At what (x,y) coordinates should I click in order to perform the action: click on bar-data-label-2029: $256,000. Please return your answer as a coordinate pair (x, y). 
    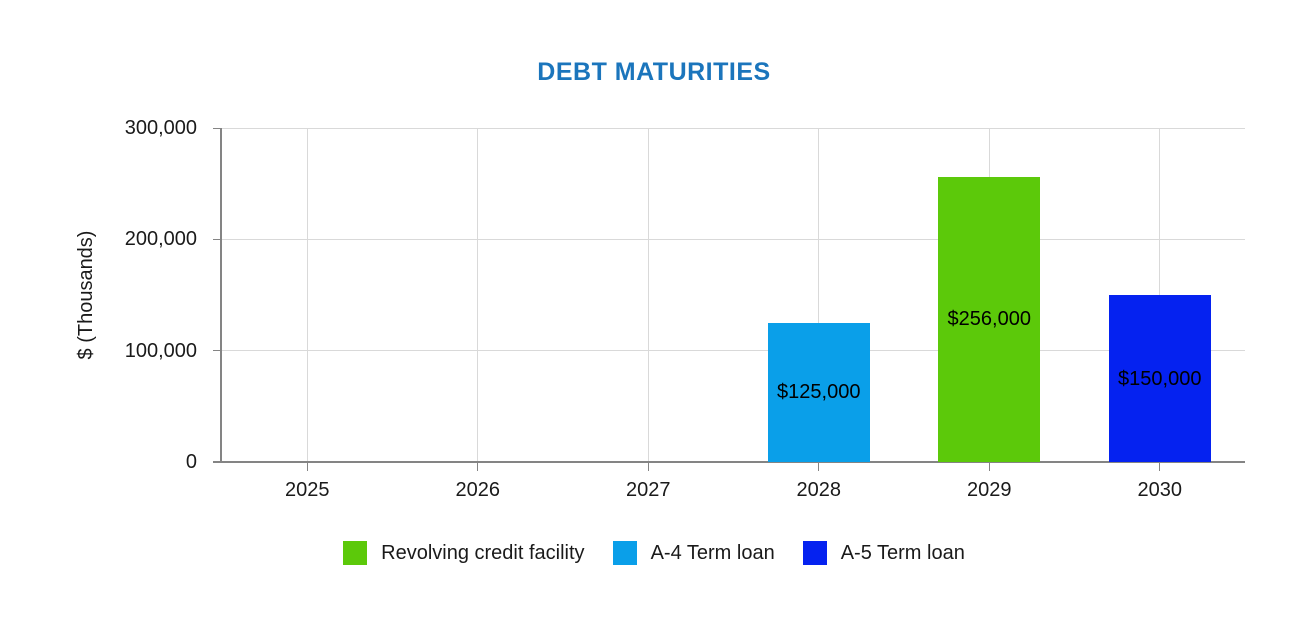
    Looking at the image, I should click on (989, 319).